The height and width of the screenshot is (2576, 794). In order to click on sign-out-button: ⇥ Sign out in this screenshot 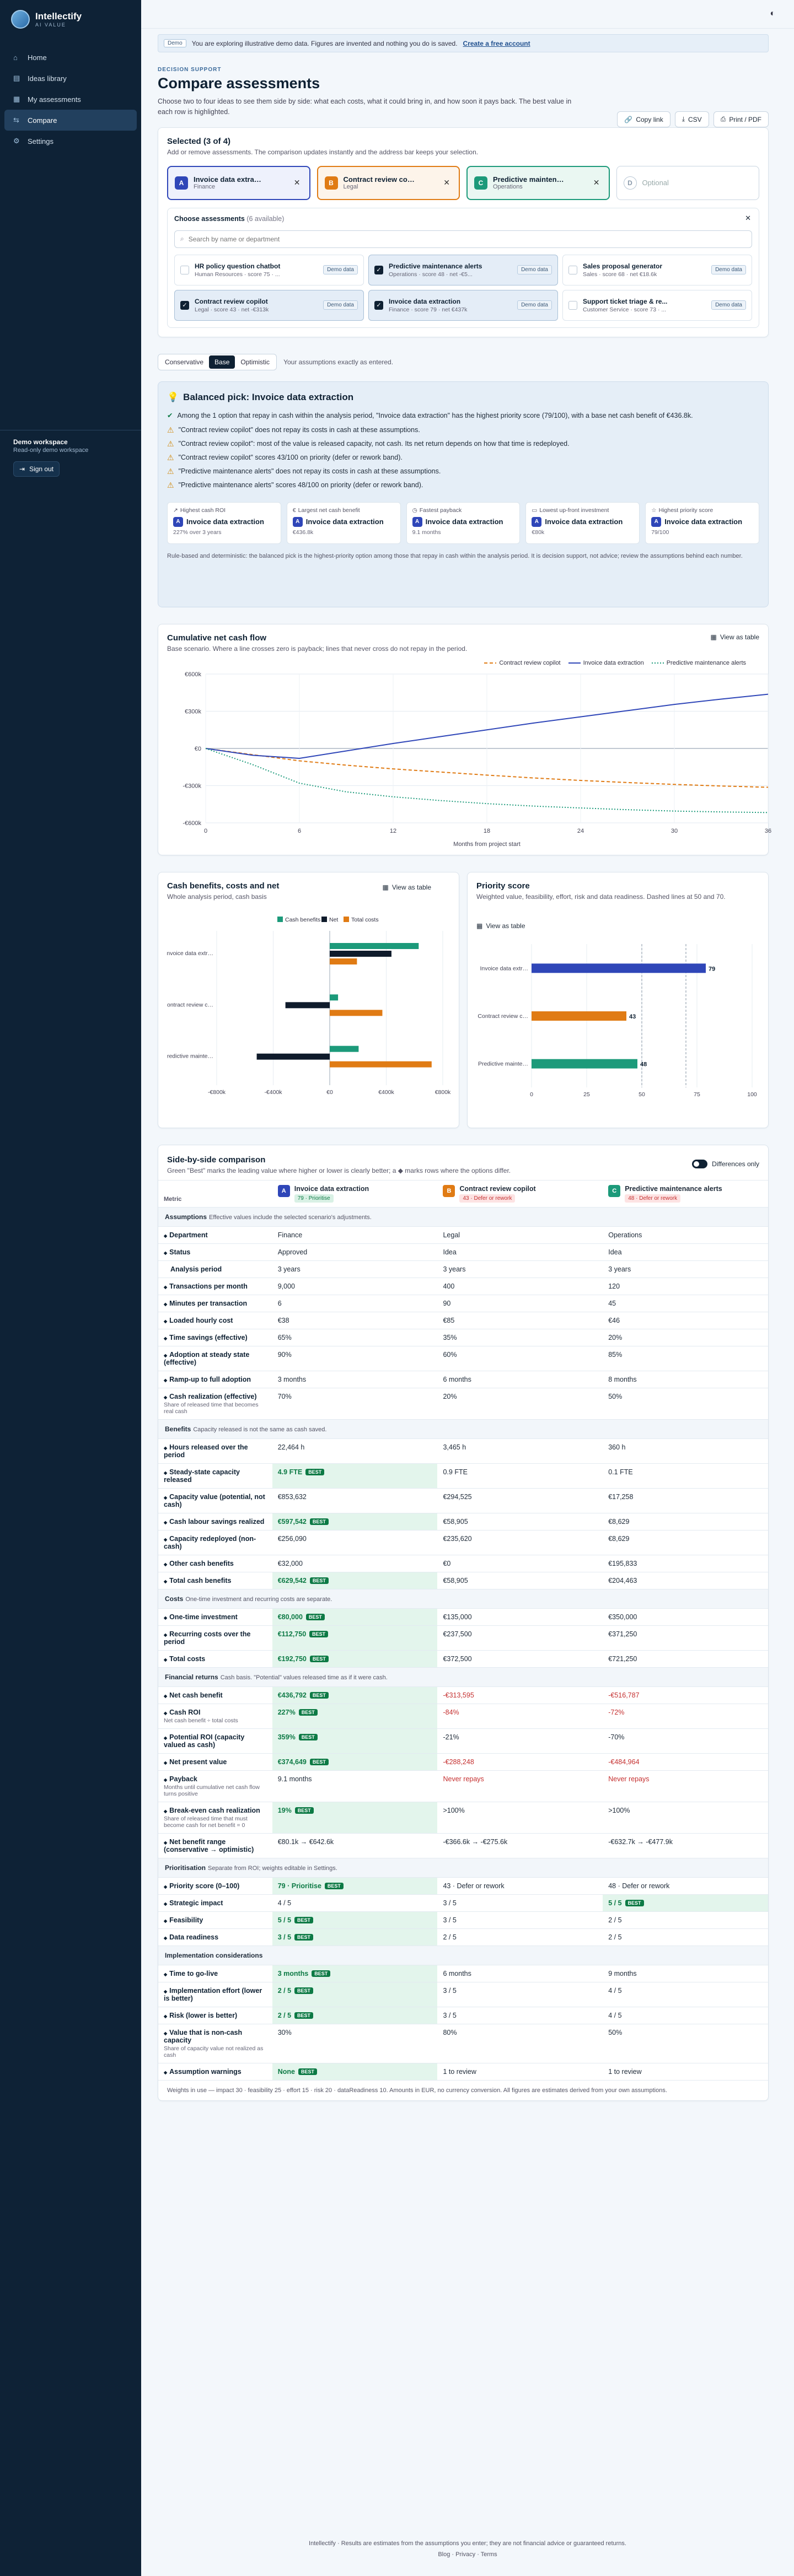, I will do `click(37, 469)`.